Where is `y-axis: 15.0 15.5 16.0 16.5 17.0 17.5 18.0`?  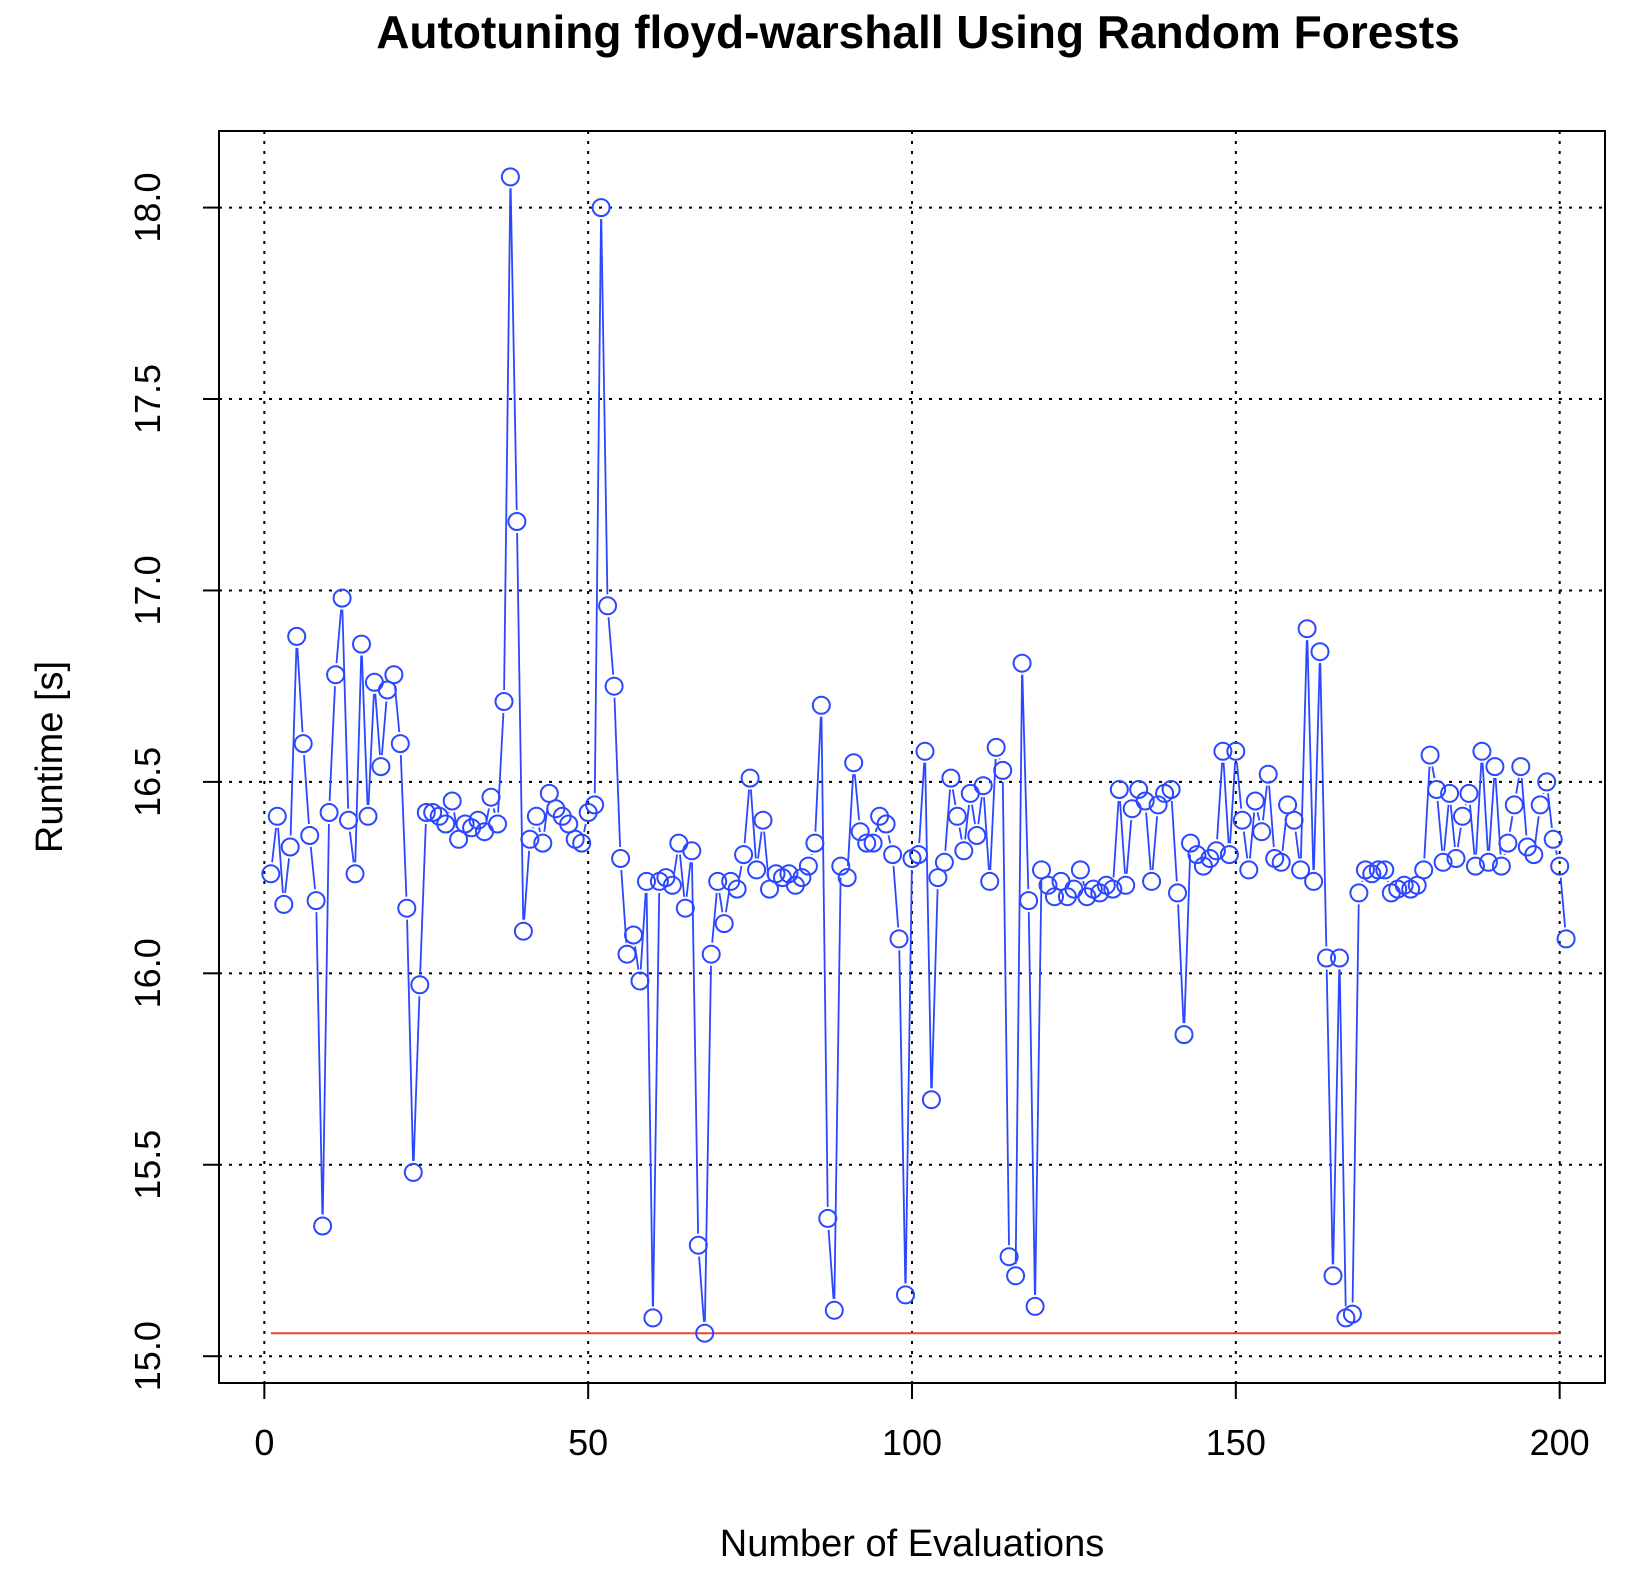
y-axis: 15.0 15.5 16.0 16.5 17.0 17.5 18.0 is located at coordinates (173, 782).